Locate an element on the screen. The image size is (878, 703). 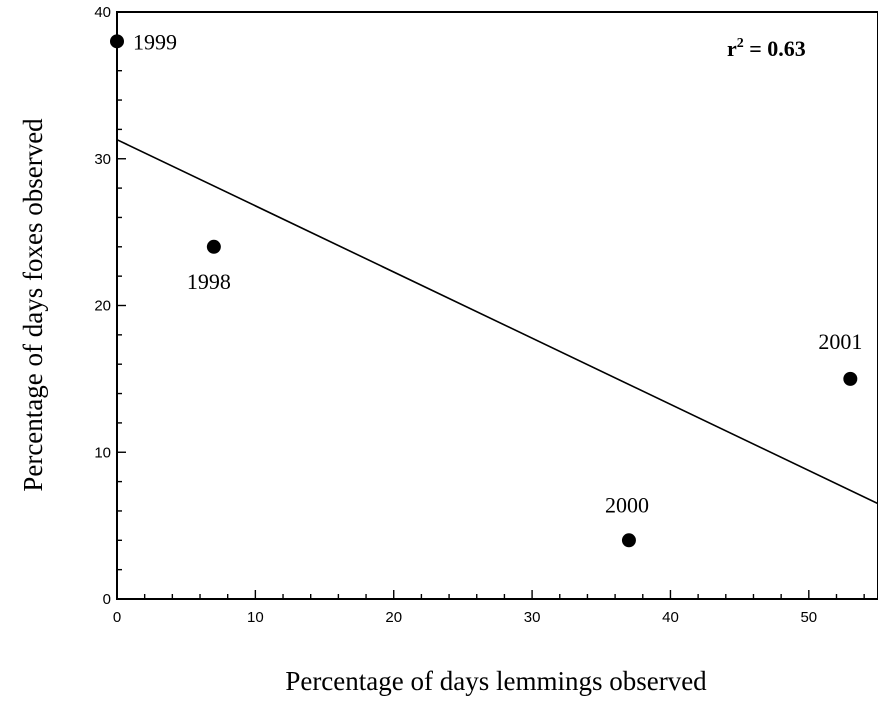
point-label: 2000 is located at coordinates (627, 504).